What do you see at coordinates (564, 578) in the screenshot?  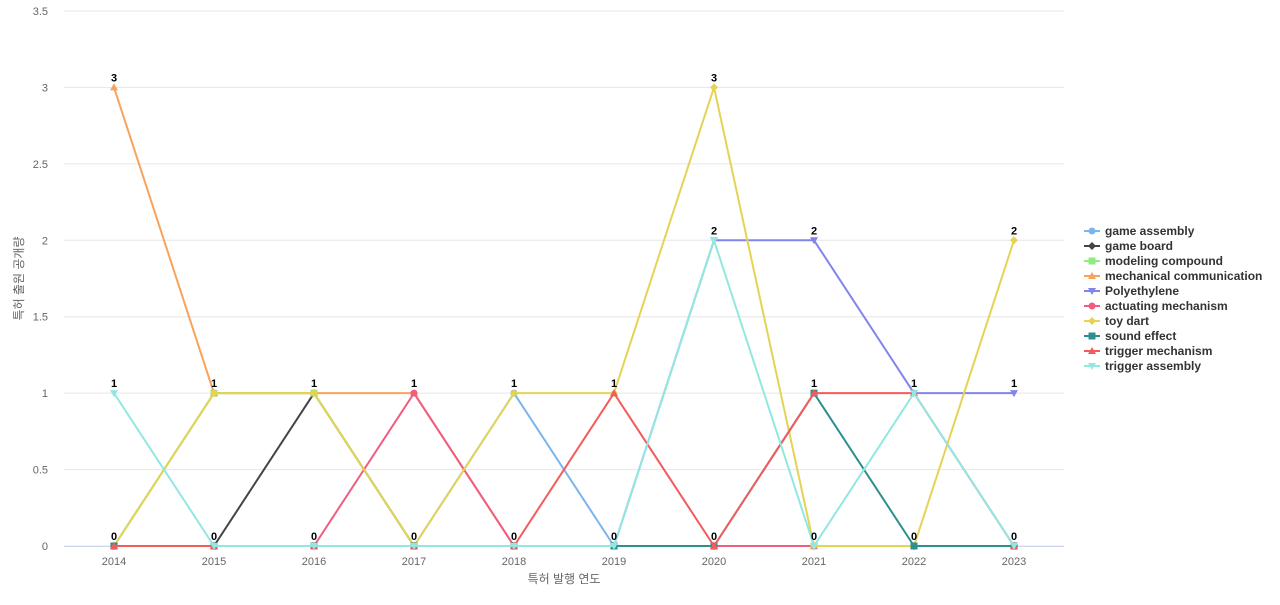 I see `x-axis-title: 특허 발행 연도` at bounding box center [564, 578].